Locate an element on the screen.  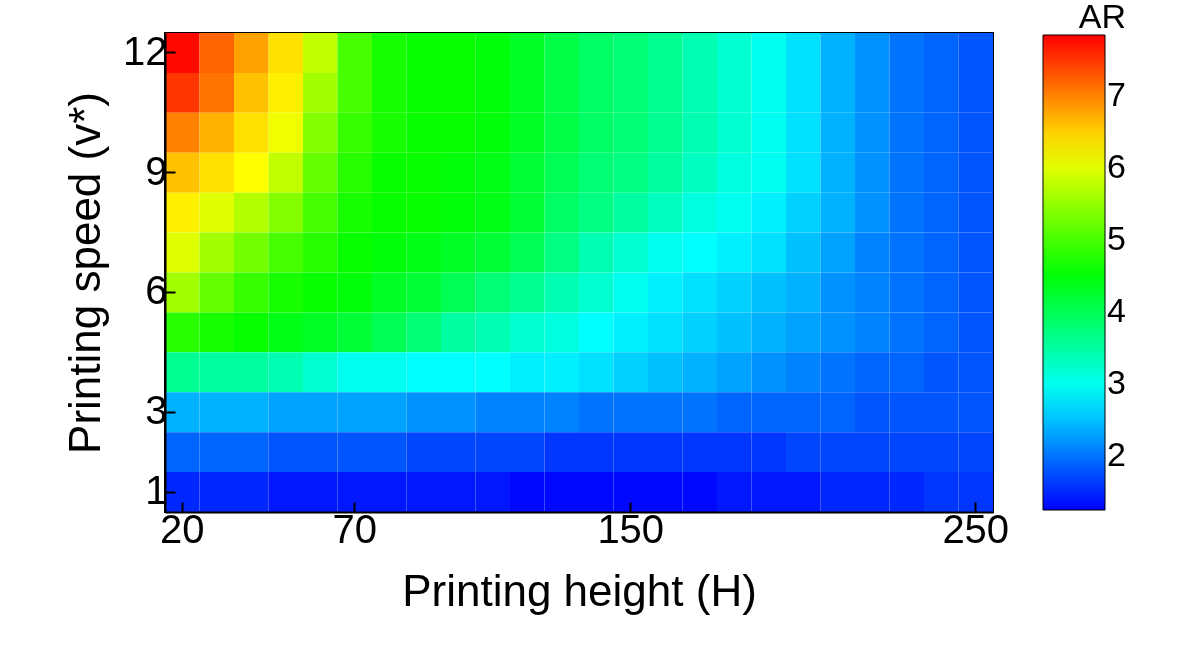
x-tick-label: 250 is located at coordinates (976, 528).